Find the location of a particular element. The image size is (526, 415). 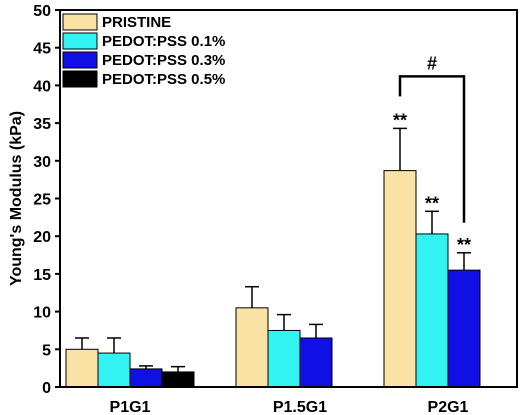

y-axis-label: Young's Modulus (kPa) is located at coordinates (16, 198).